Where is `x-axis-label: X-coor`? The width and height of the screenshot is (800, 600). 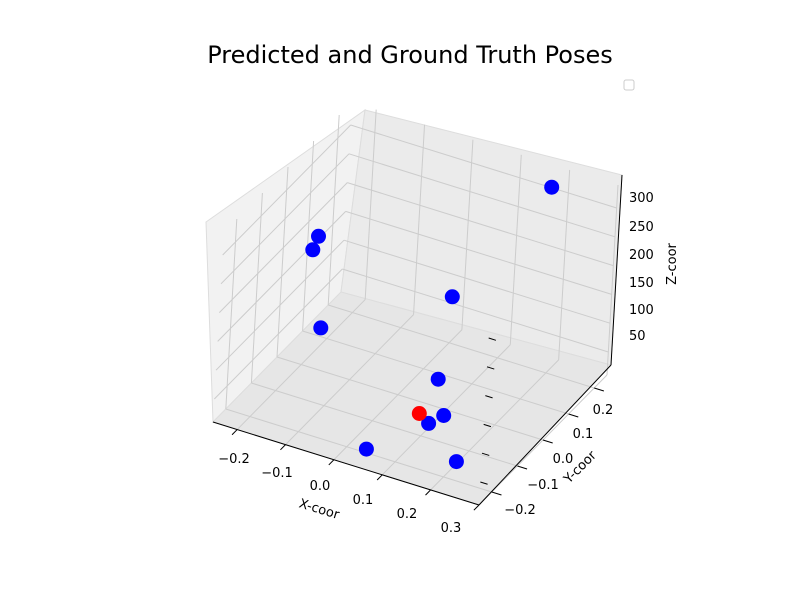 x-axis-label: X-coor is located at coordinates (319, 509).